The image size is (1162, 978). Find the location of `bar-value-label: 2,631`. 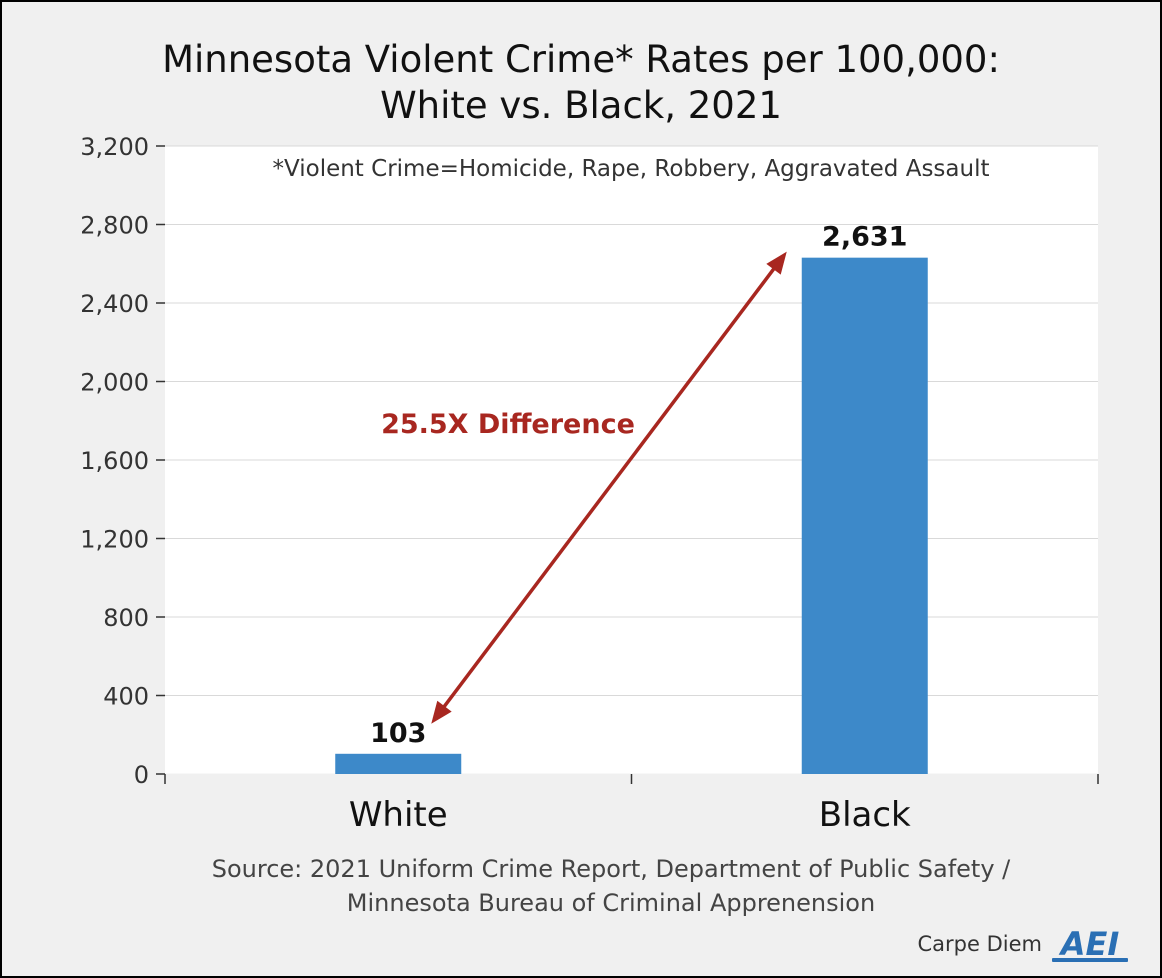

bar-value-label: 2,631 is located at coordinates (864, 237).